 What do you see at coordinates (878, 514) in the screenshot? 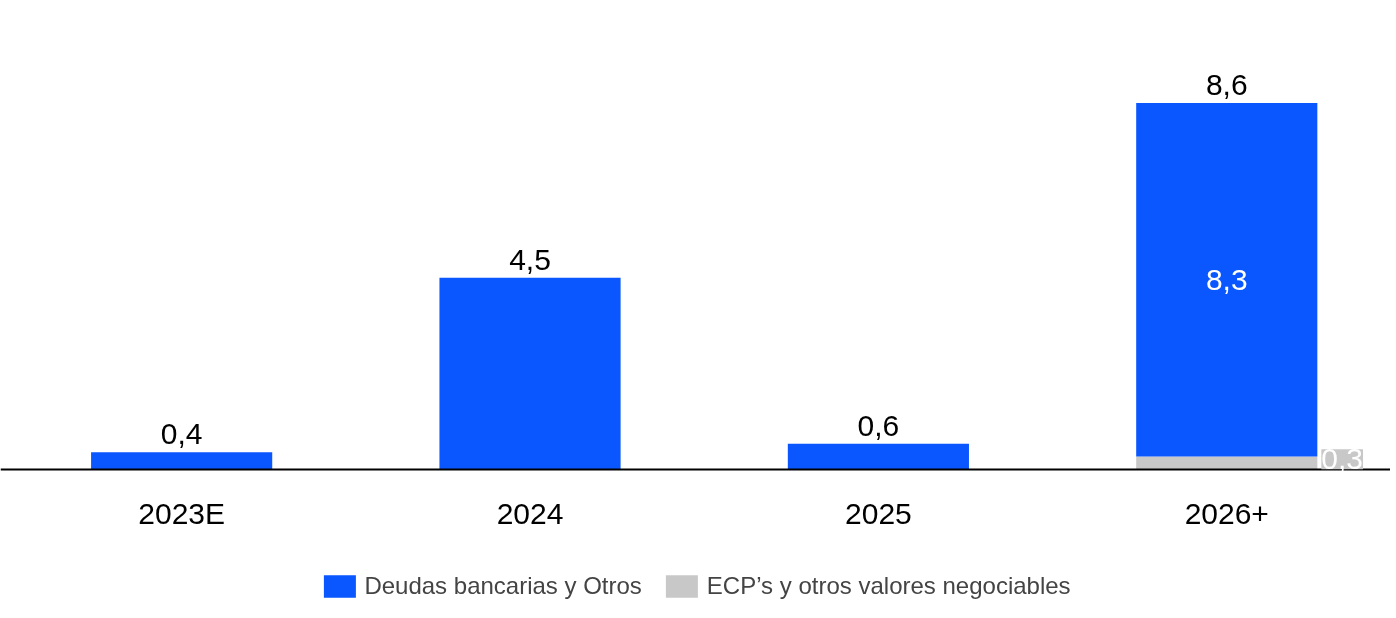
I see `x-tick-label: 2025` at bounding box center [878, 514].